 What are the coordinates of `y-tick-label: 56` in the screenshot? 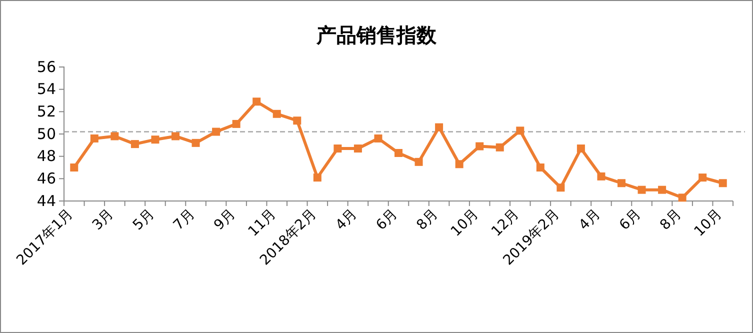 It's located at (46, 67).